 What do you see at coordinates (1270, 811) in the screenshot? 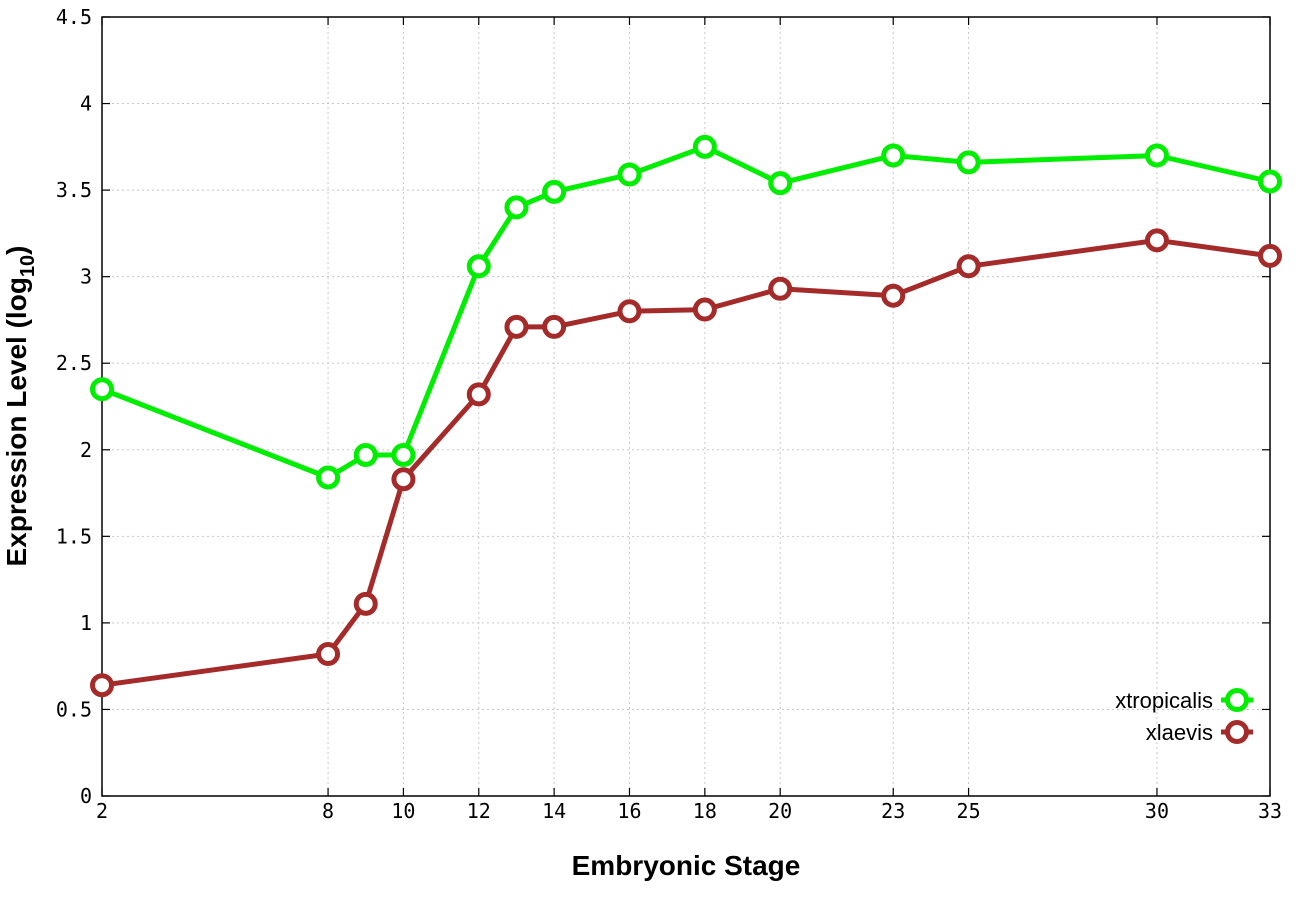
I see `x-tick-label: 33` at bounding box center [1270, 811].